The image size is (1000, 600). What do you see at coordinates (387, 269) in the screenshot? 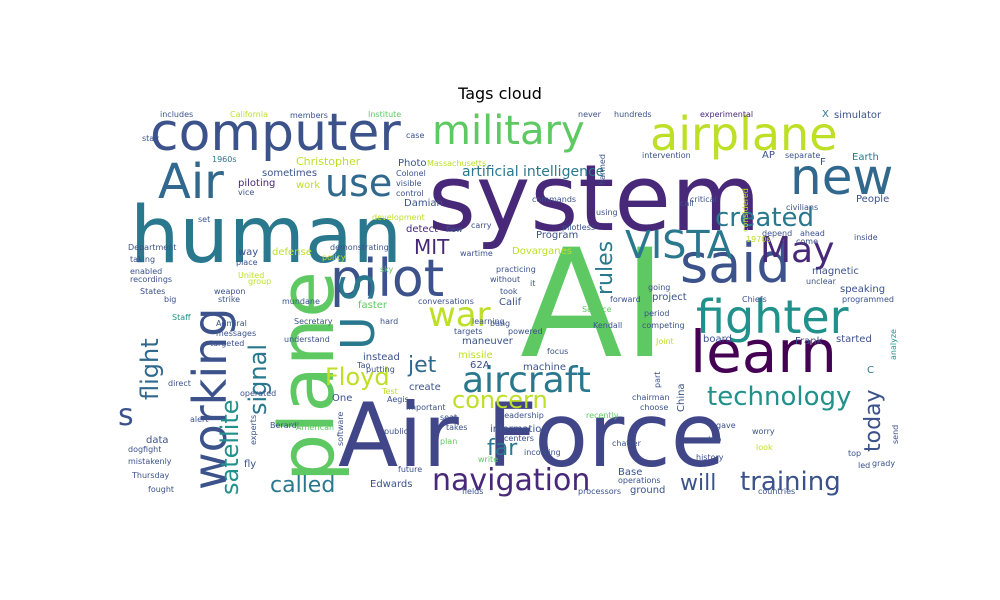
I see `word-sky: sky` at bounding box center [387, 269].